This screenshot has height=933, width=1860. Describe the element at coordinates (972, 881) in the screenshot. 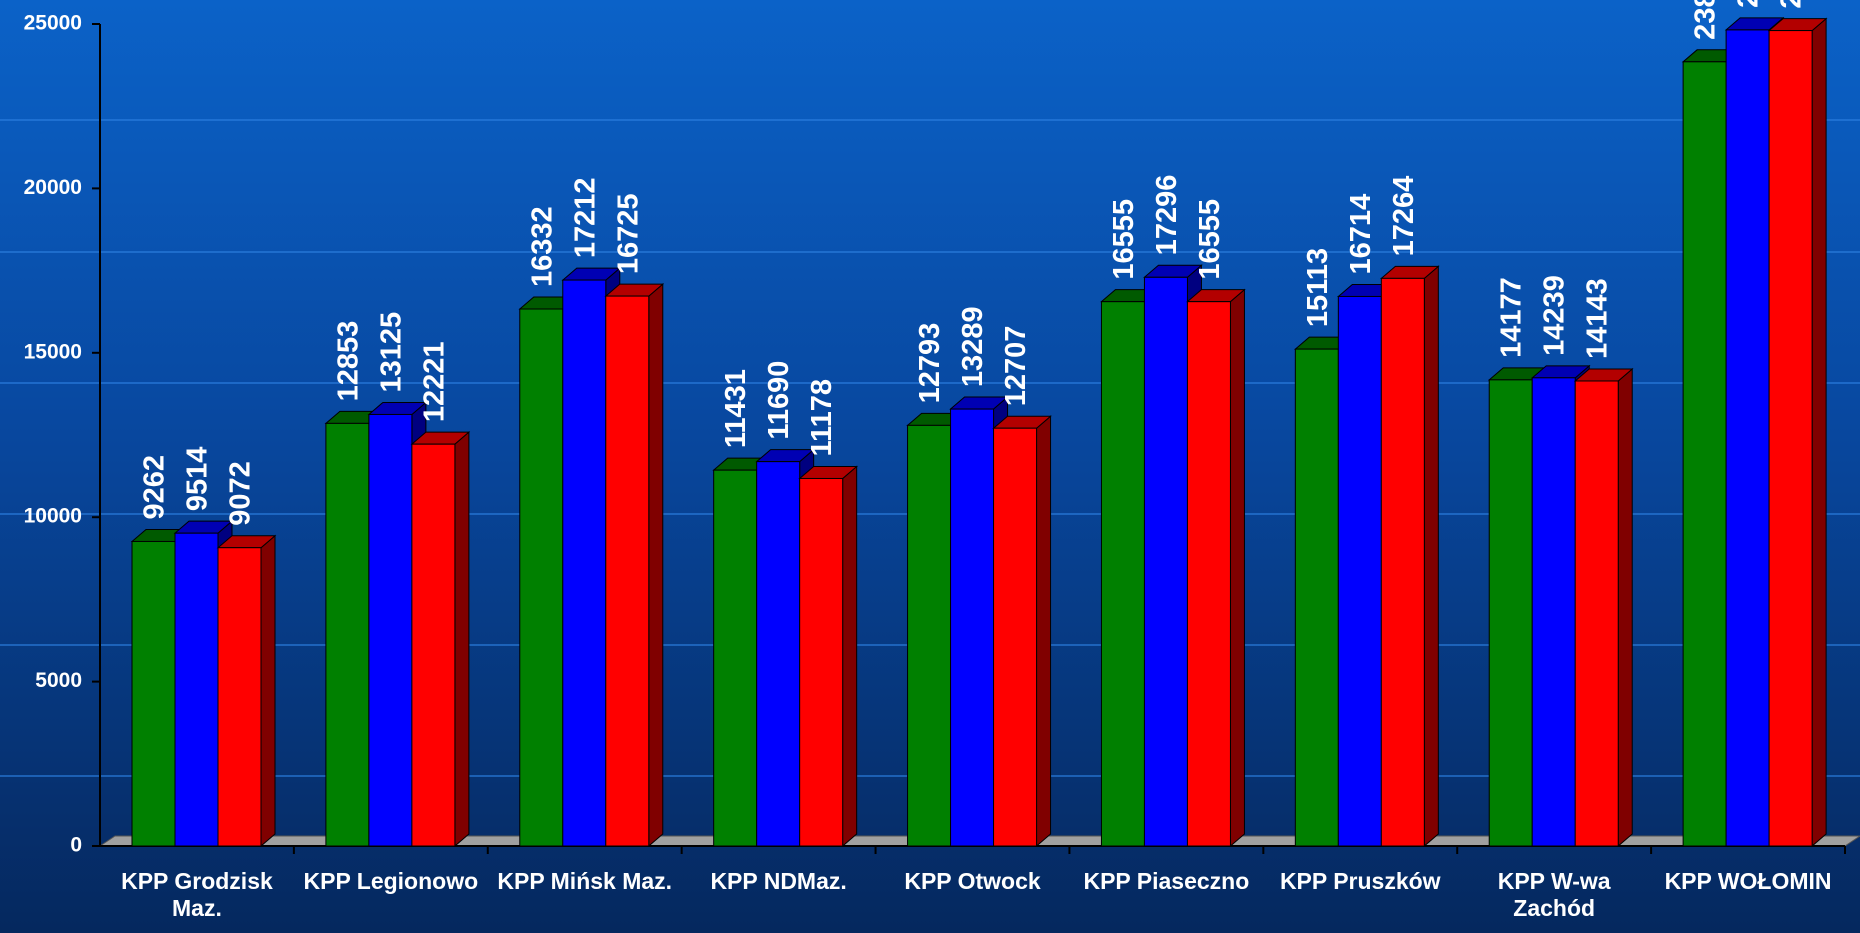

I see `x-tick-label: KPP Otwock` at that location.